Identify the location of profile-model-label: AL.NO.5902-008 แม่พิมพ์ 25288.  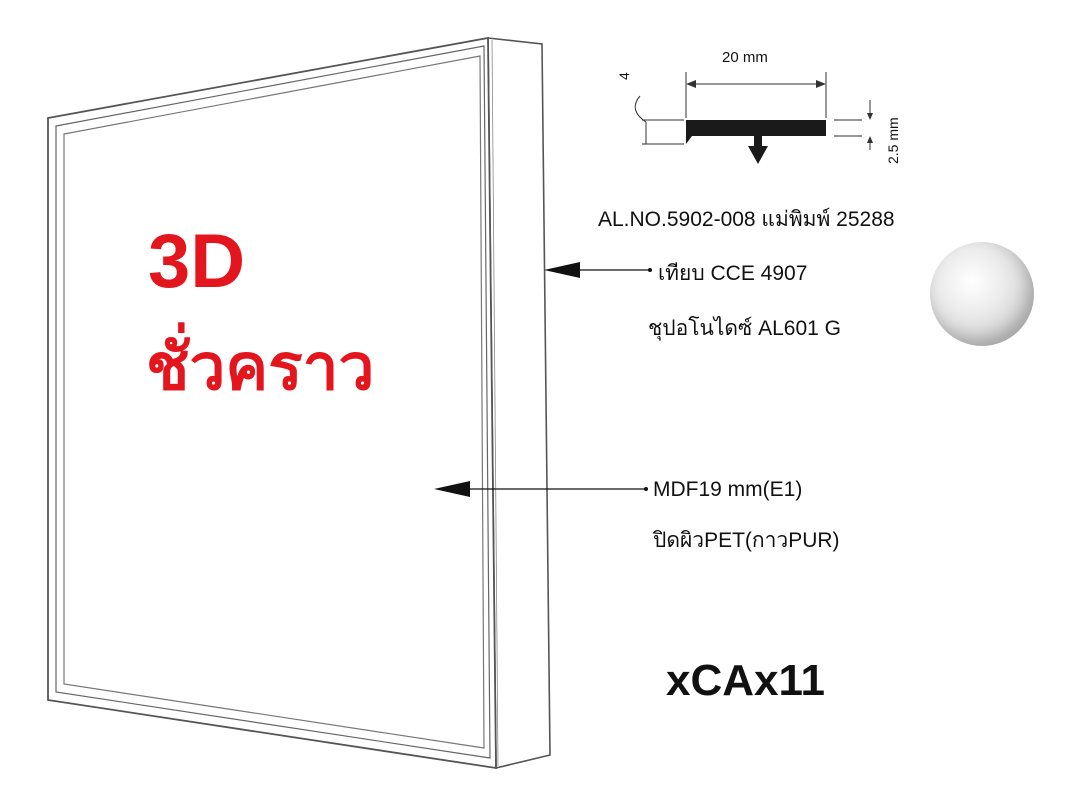
(746, 219).